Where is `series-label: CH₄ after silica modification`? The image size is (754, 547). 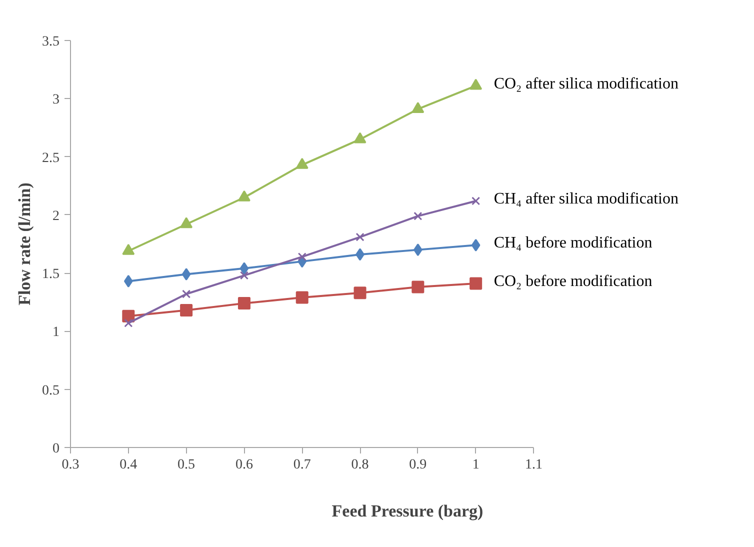 series-label: CH₄ after silica modification is located at coordinates (586, 199).